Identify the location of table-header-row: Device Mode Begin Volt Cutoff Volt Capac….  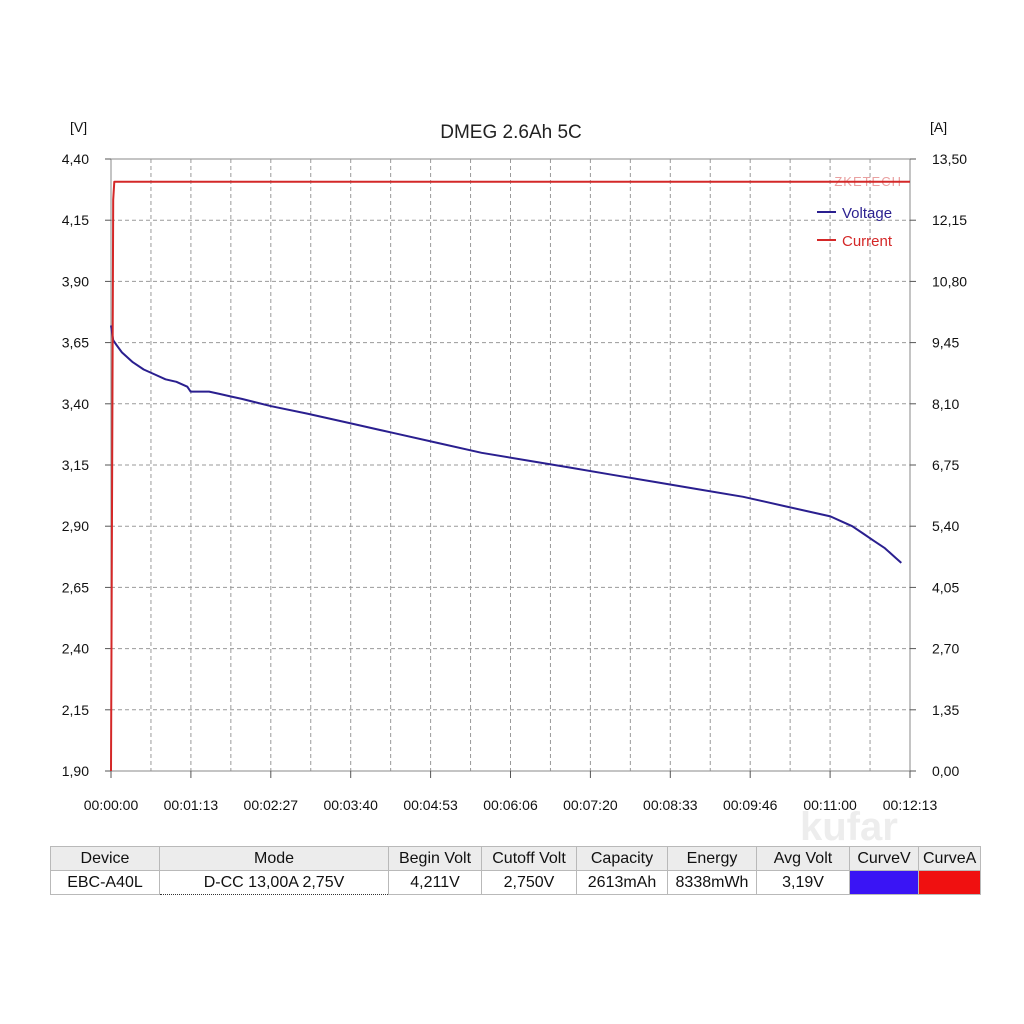
(516, 858).